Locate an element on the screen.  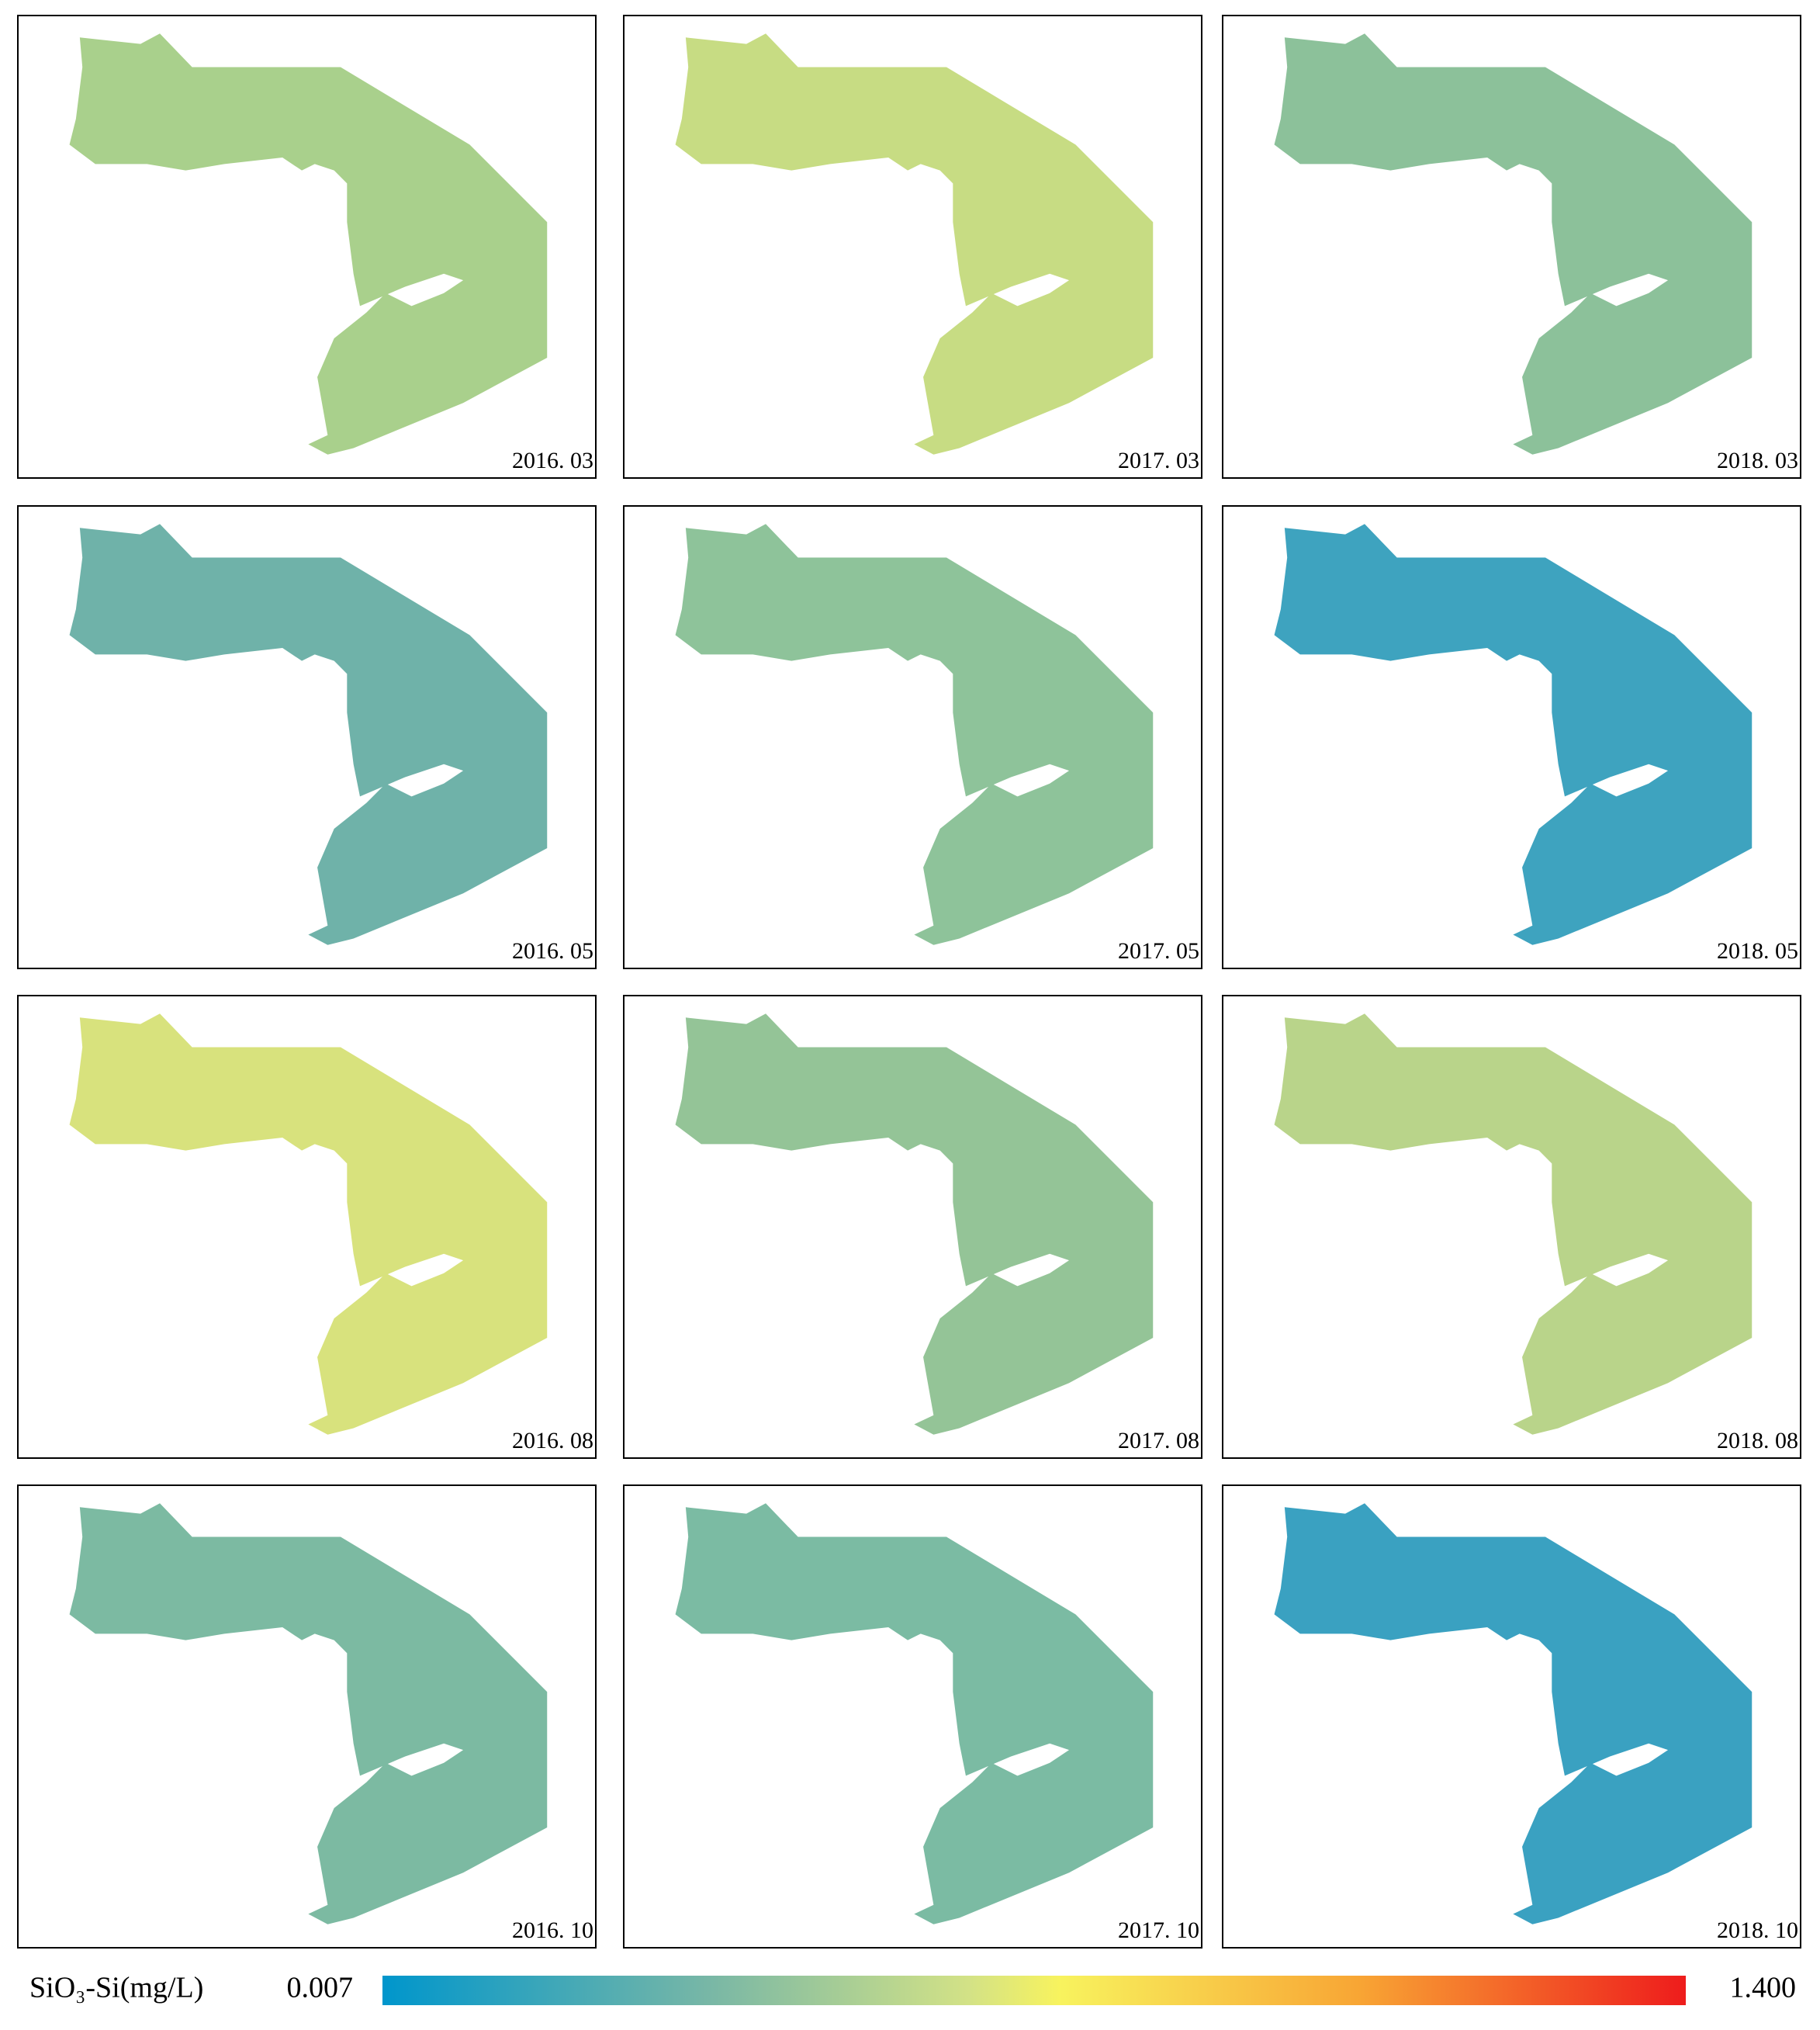
legend: SiO₃-Si(mg/L) 0.007 1.400 is located at coordinates (913, 1988).